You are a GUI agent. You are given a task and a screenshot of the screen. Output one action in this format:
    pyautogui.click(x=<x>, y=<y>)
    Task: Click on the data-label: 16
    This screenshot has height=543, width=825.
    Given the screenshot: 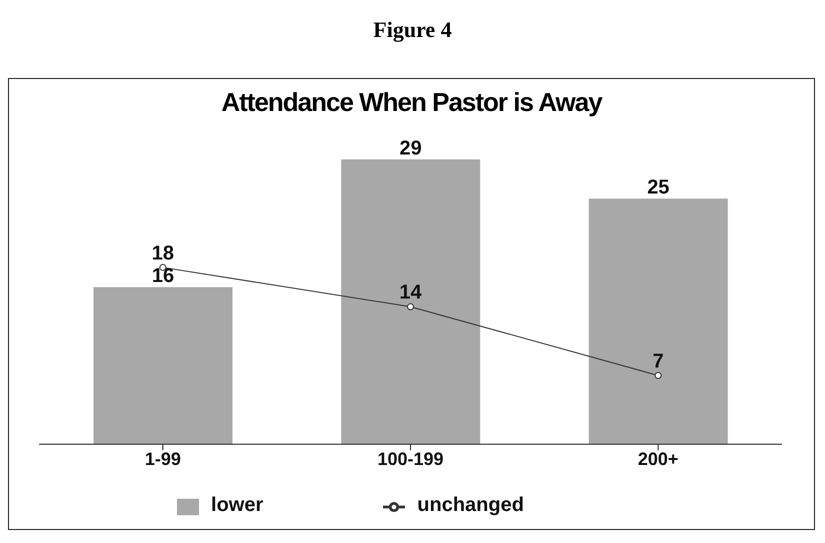 What is the action you would take?
    pyautogui.click(x=163, y=276)
    